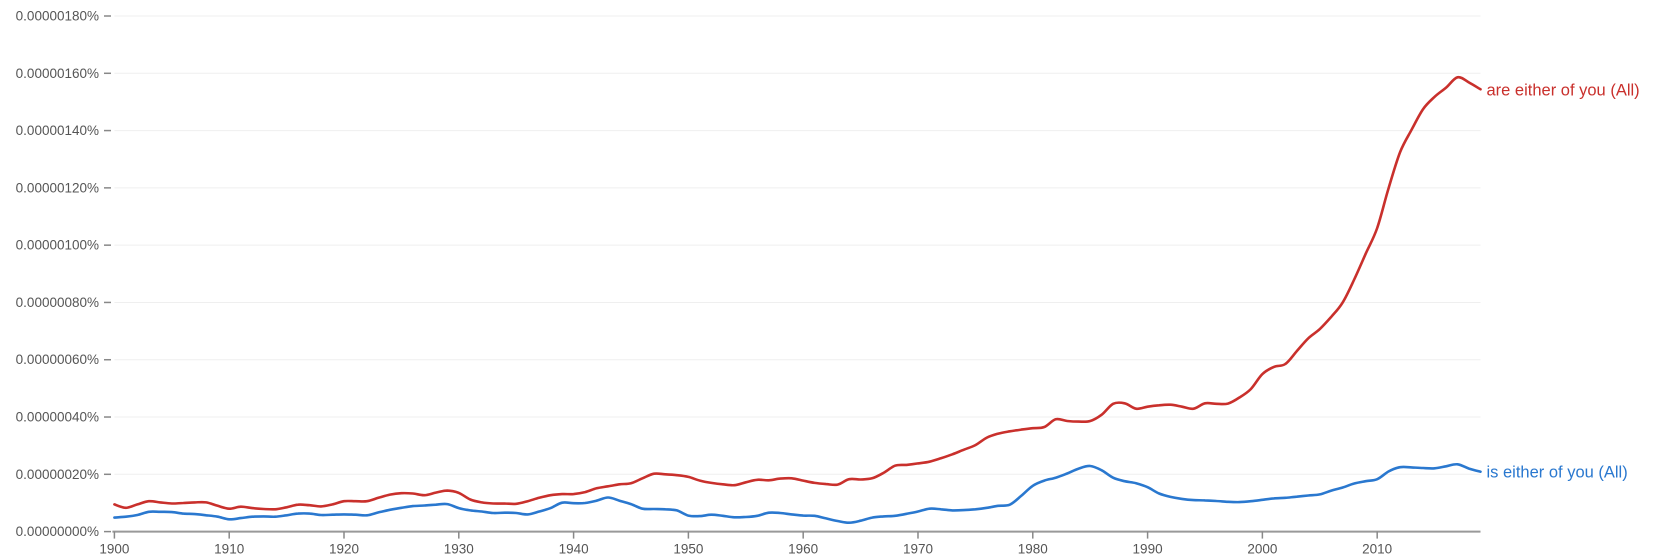 The image size is (1661, 560). What do you see at coordinates (57, 359) in the screenshot?
I see `y-tick-label: 0.00000060%` at bounding box center [57, 359].